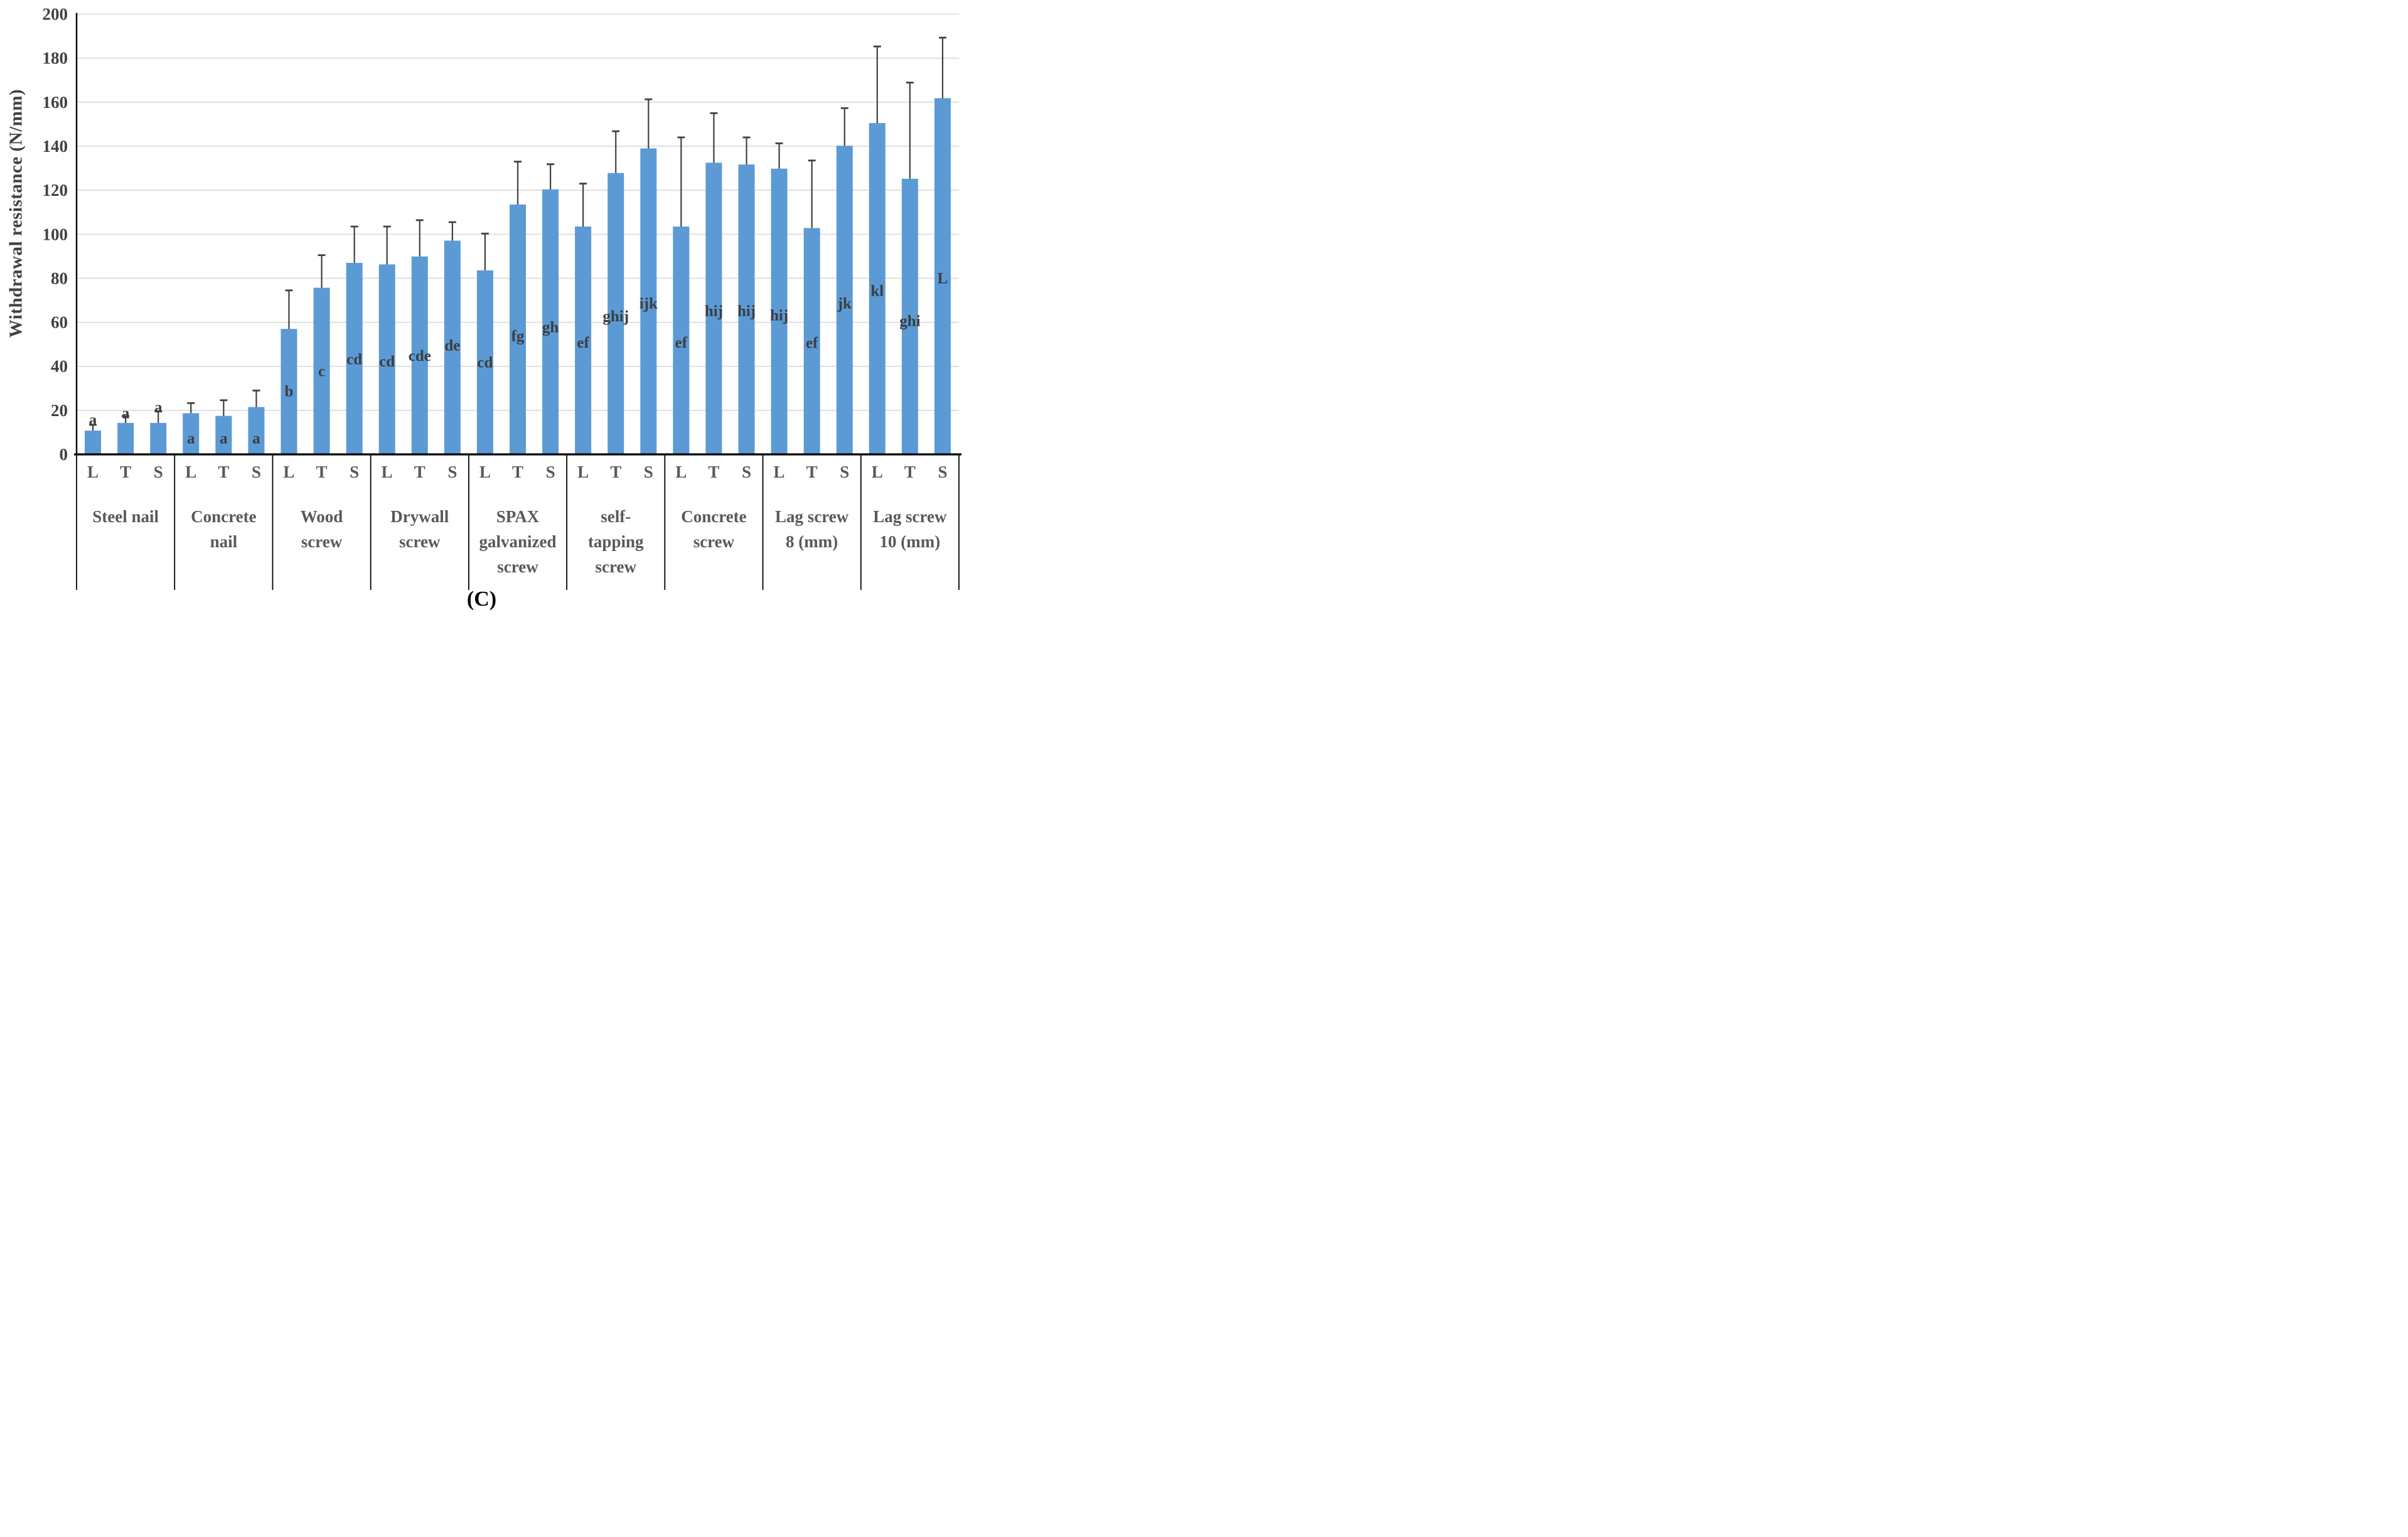 The image size is (2408, 1537). I want to click on bar-self-tapping-screw-L, so click(583, 340).